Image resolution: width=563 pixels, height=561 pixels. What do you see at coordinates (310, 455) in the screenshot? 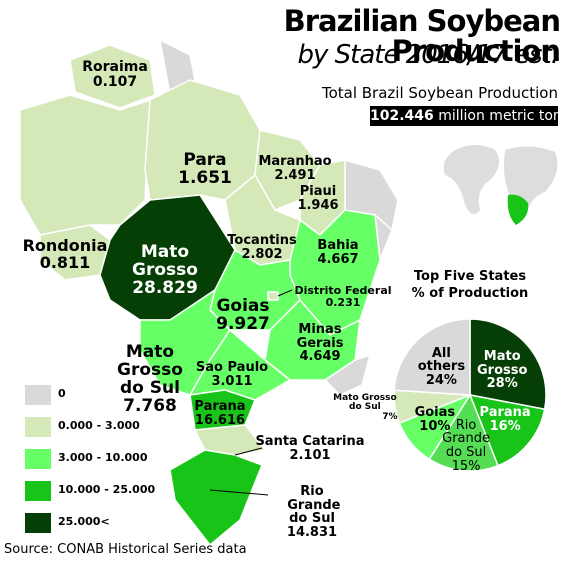
I see `state-value: 2.101` at bounding box center [310, 455].